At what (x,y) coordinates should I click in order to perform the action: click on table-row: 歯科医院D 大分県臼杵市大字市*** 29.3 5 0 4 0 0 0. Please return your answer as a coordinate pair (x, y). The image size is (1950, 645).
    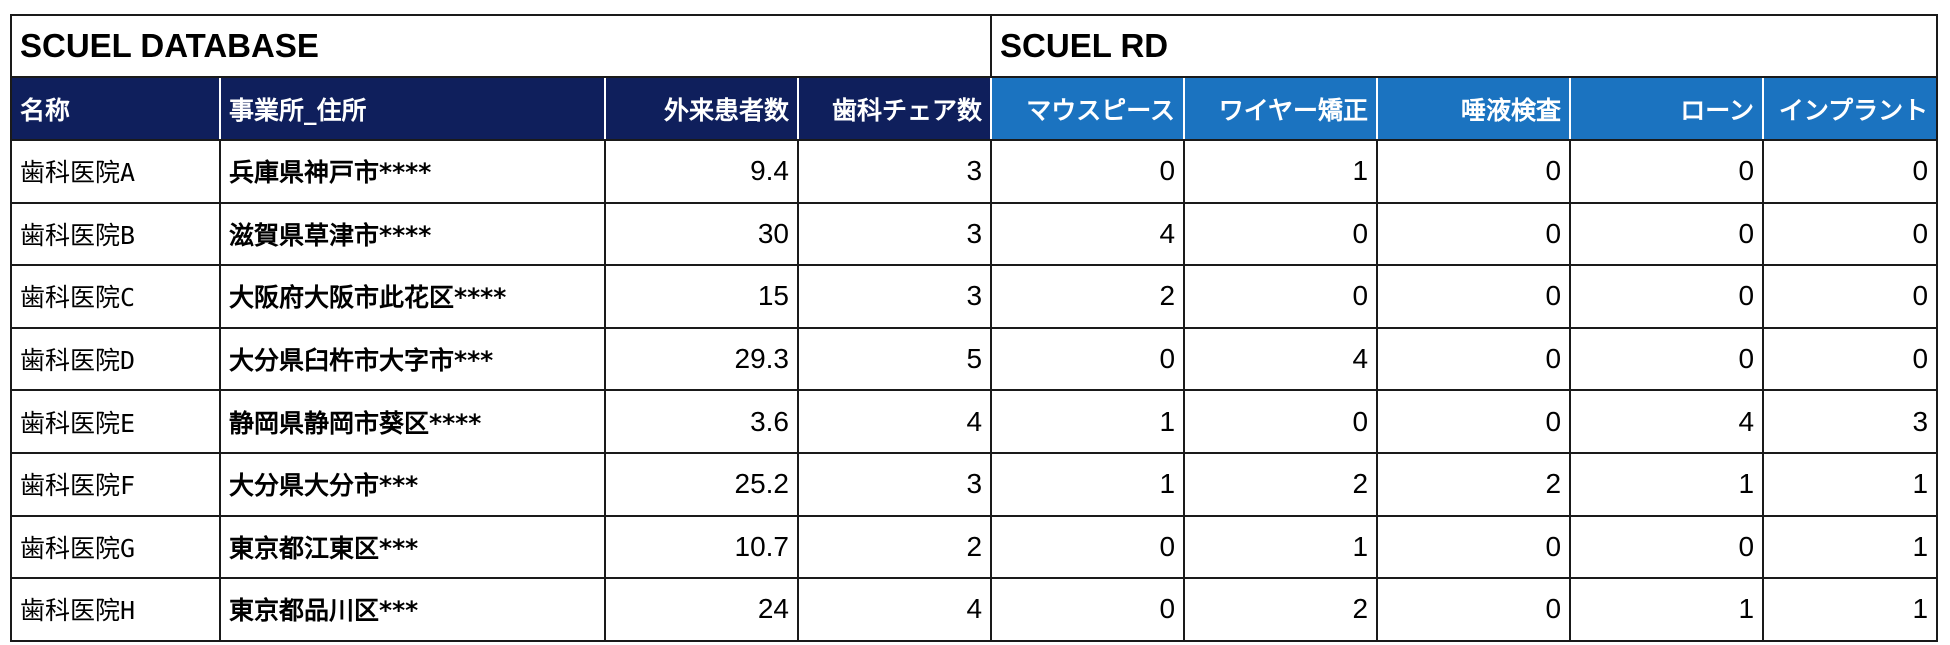
    Looking at the image, I should click on (974, 359).